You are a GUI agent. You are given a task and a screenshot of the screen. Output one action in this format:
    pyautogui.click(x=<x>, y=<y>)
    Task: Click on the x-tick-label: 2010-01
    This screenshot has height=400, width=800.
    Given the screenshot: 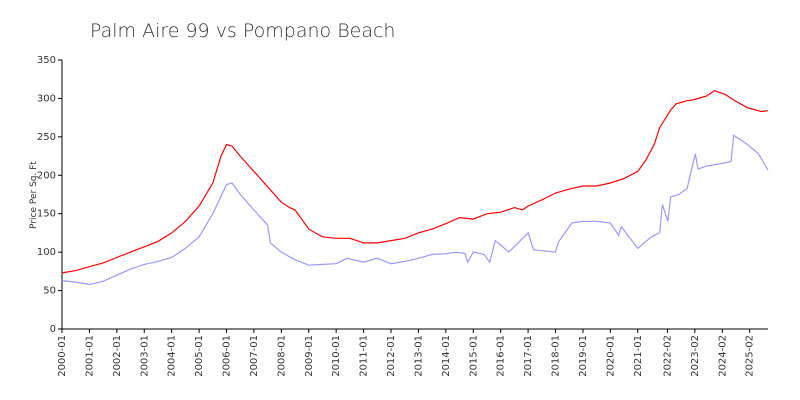 What is the action you would take?
    pyautogui.click(x=336, y=356)
    